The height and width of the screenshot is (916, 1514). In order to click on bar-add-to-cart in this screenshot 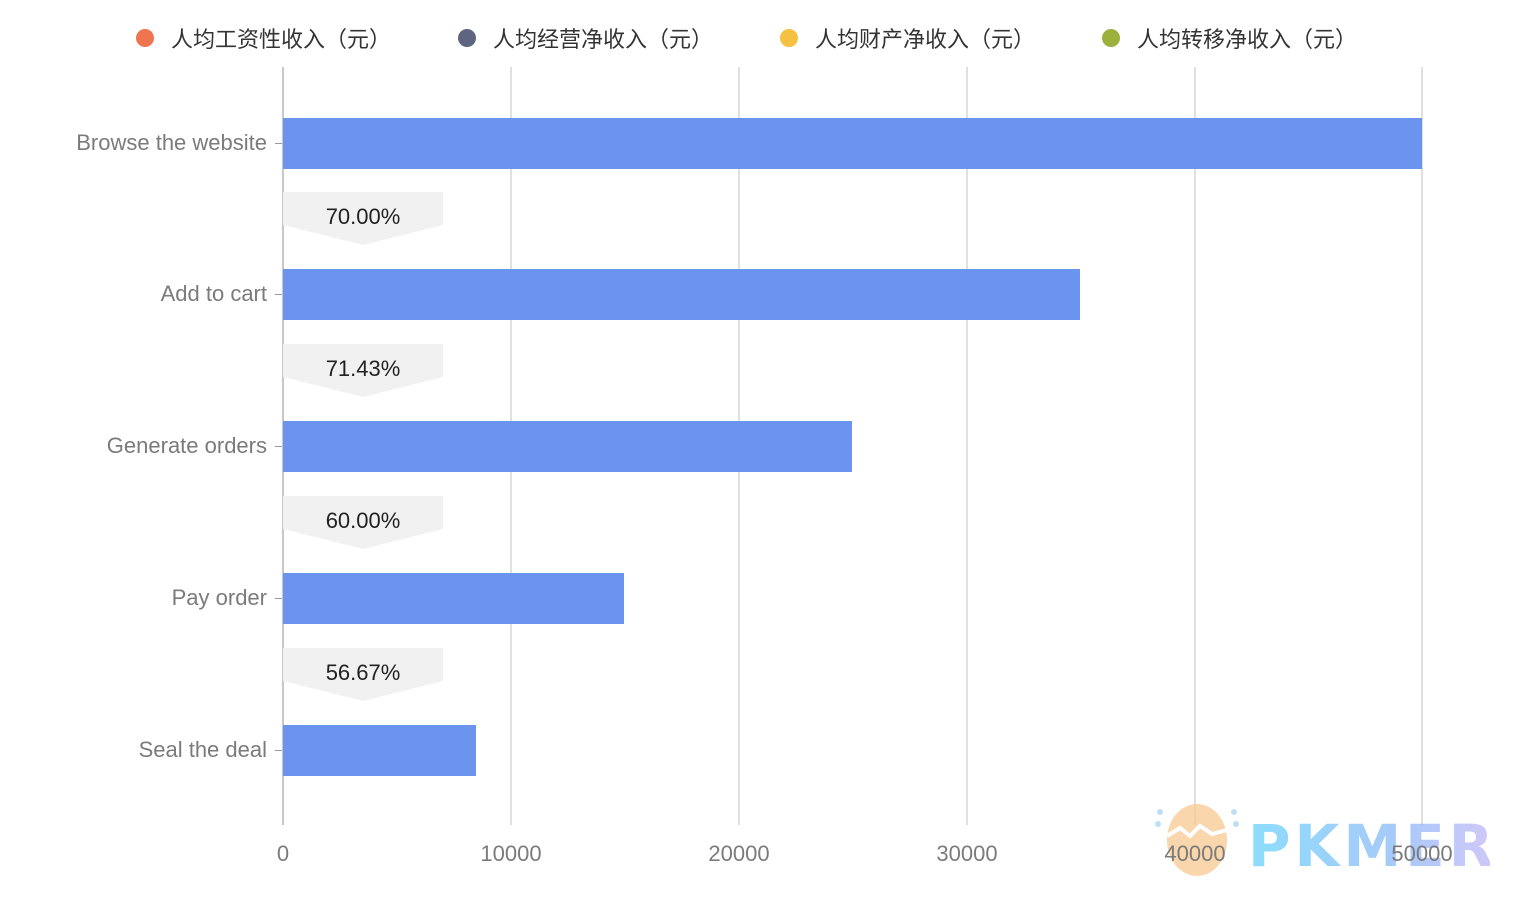, I will do `click(681, 294)`.